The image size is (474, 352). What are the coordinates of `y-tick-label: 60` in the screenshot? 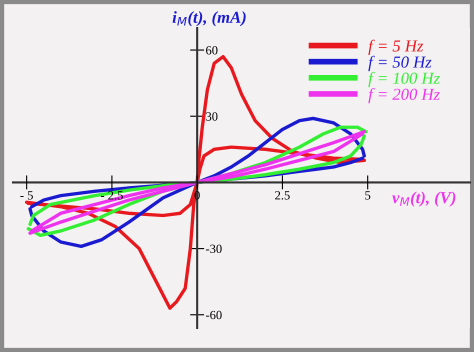 It's located at (212, 50).